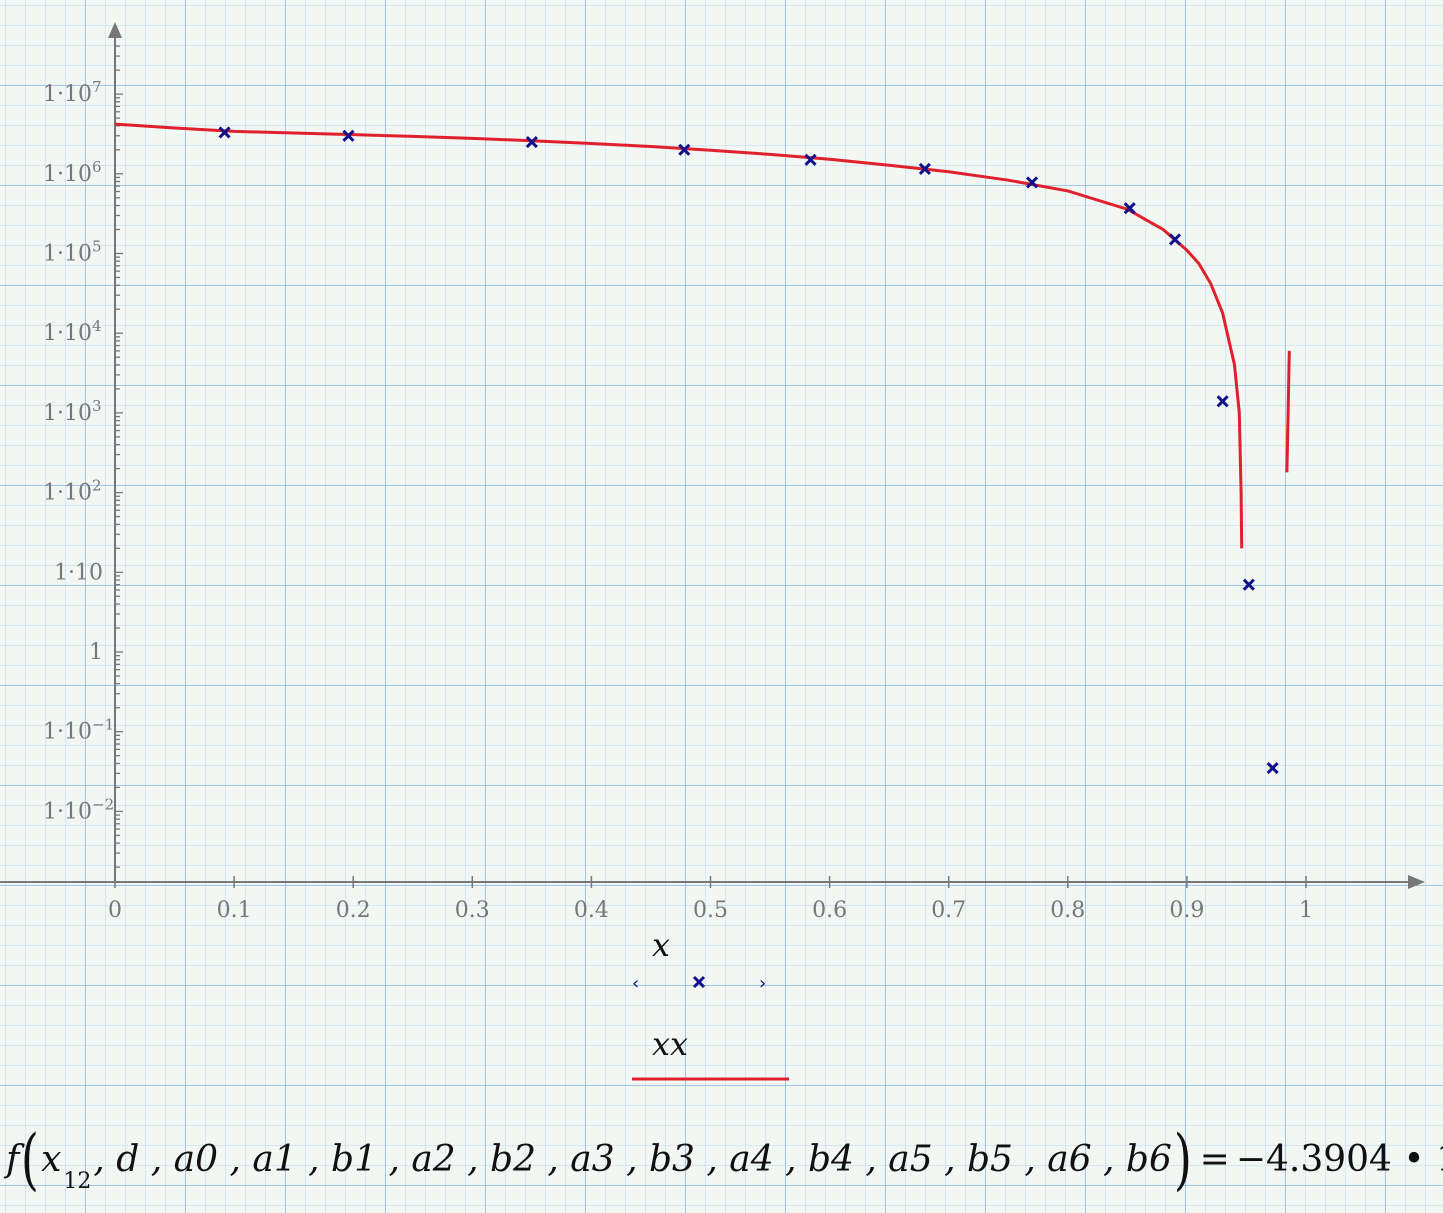 The height and width of the screenshot is (1213, 1443). What do you see at coordinates (115, 910) in the screenshot?
I see `x-tick-label: 0` at bounding box center [115, 910].